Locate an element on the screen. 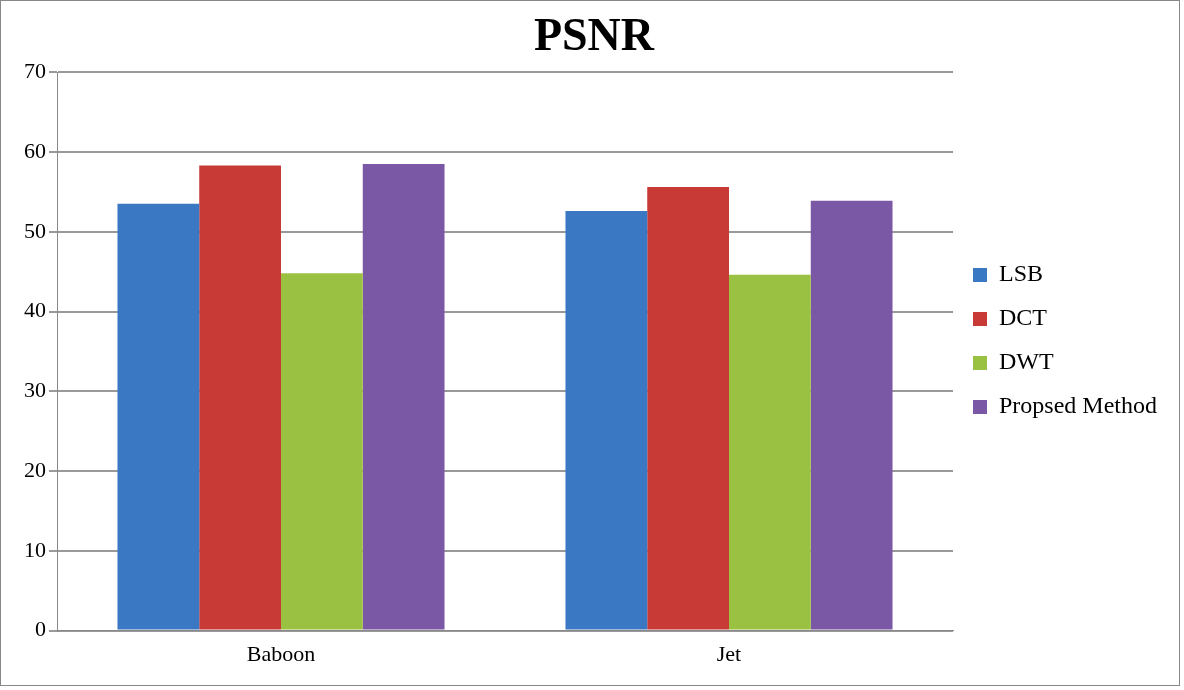 This screenshot has width=1184, height=690. x-tick-label: Jet is located at coordinates (729, 653).